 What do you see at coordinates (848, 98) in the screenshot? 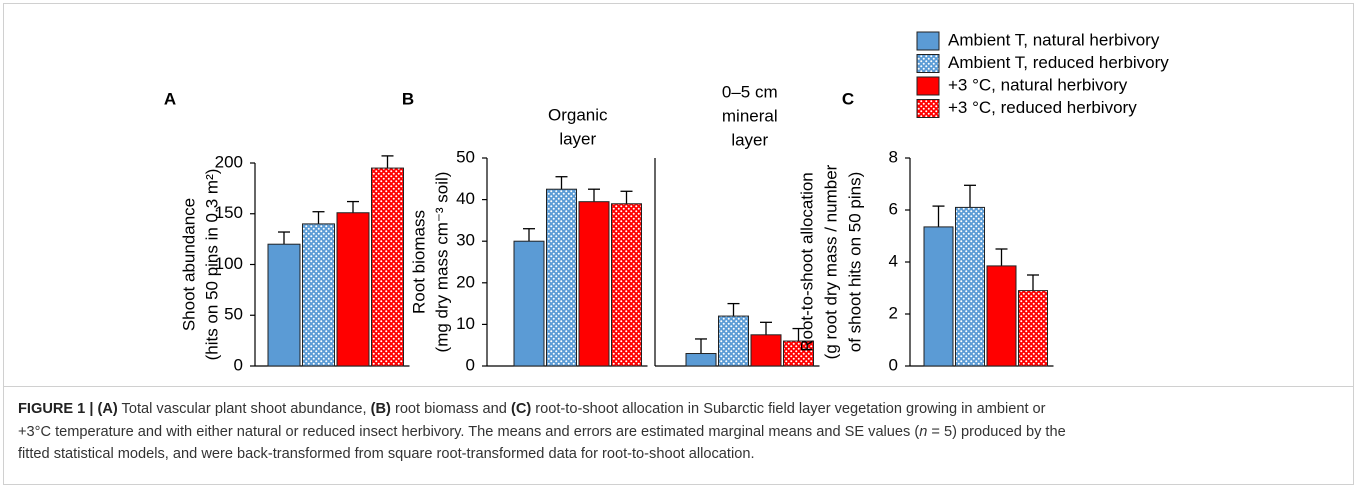
I see `panel-label: C` at bounding box center [848, 98].